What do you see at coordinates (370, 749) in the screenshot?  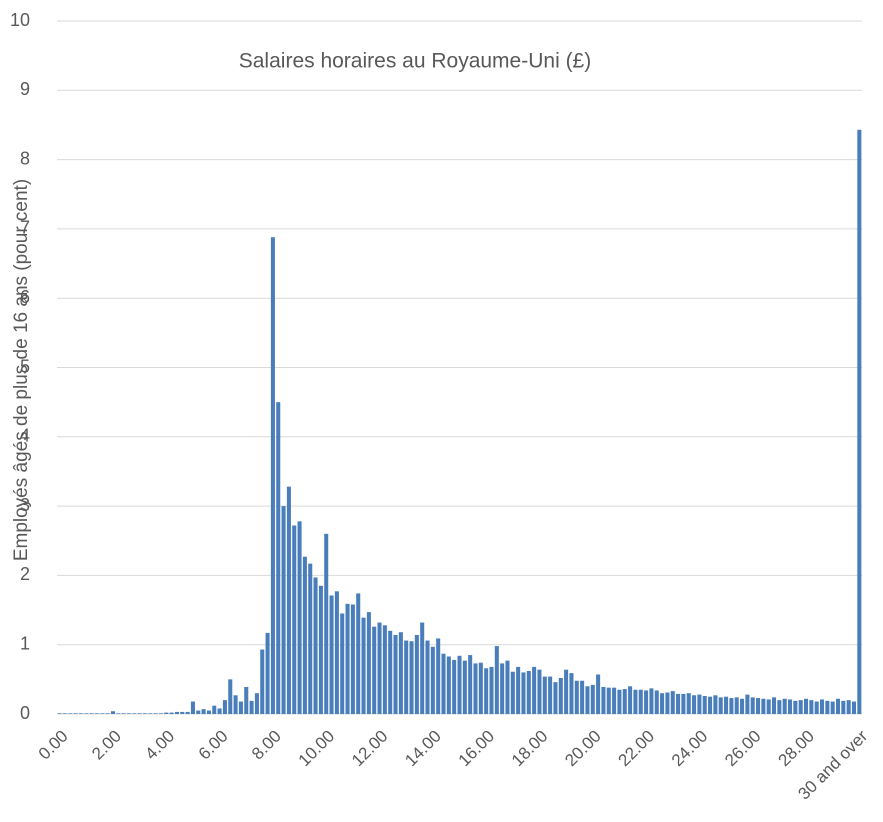 I see `x-tick-label: 12.00` at bounding box center [370, 749].